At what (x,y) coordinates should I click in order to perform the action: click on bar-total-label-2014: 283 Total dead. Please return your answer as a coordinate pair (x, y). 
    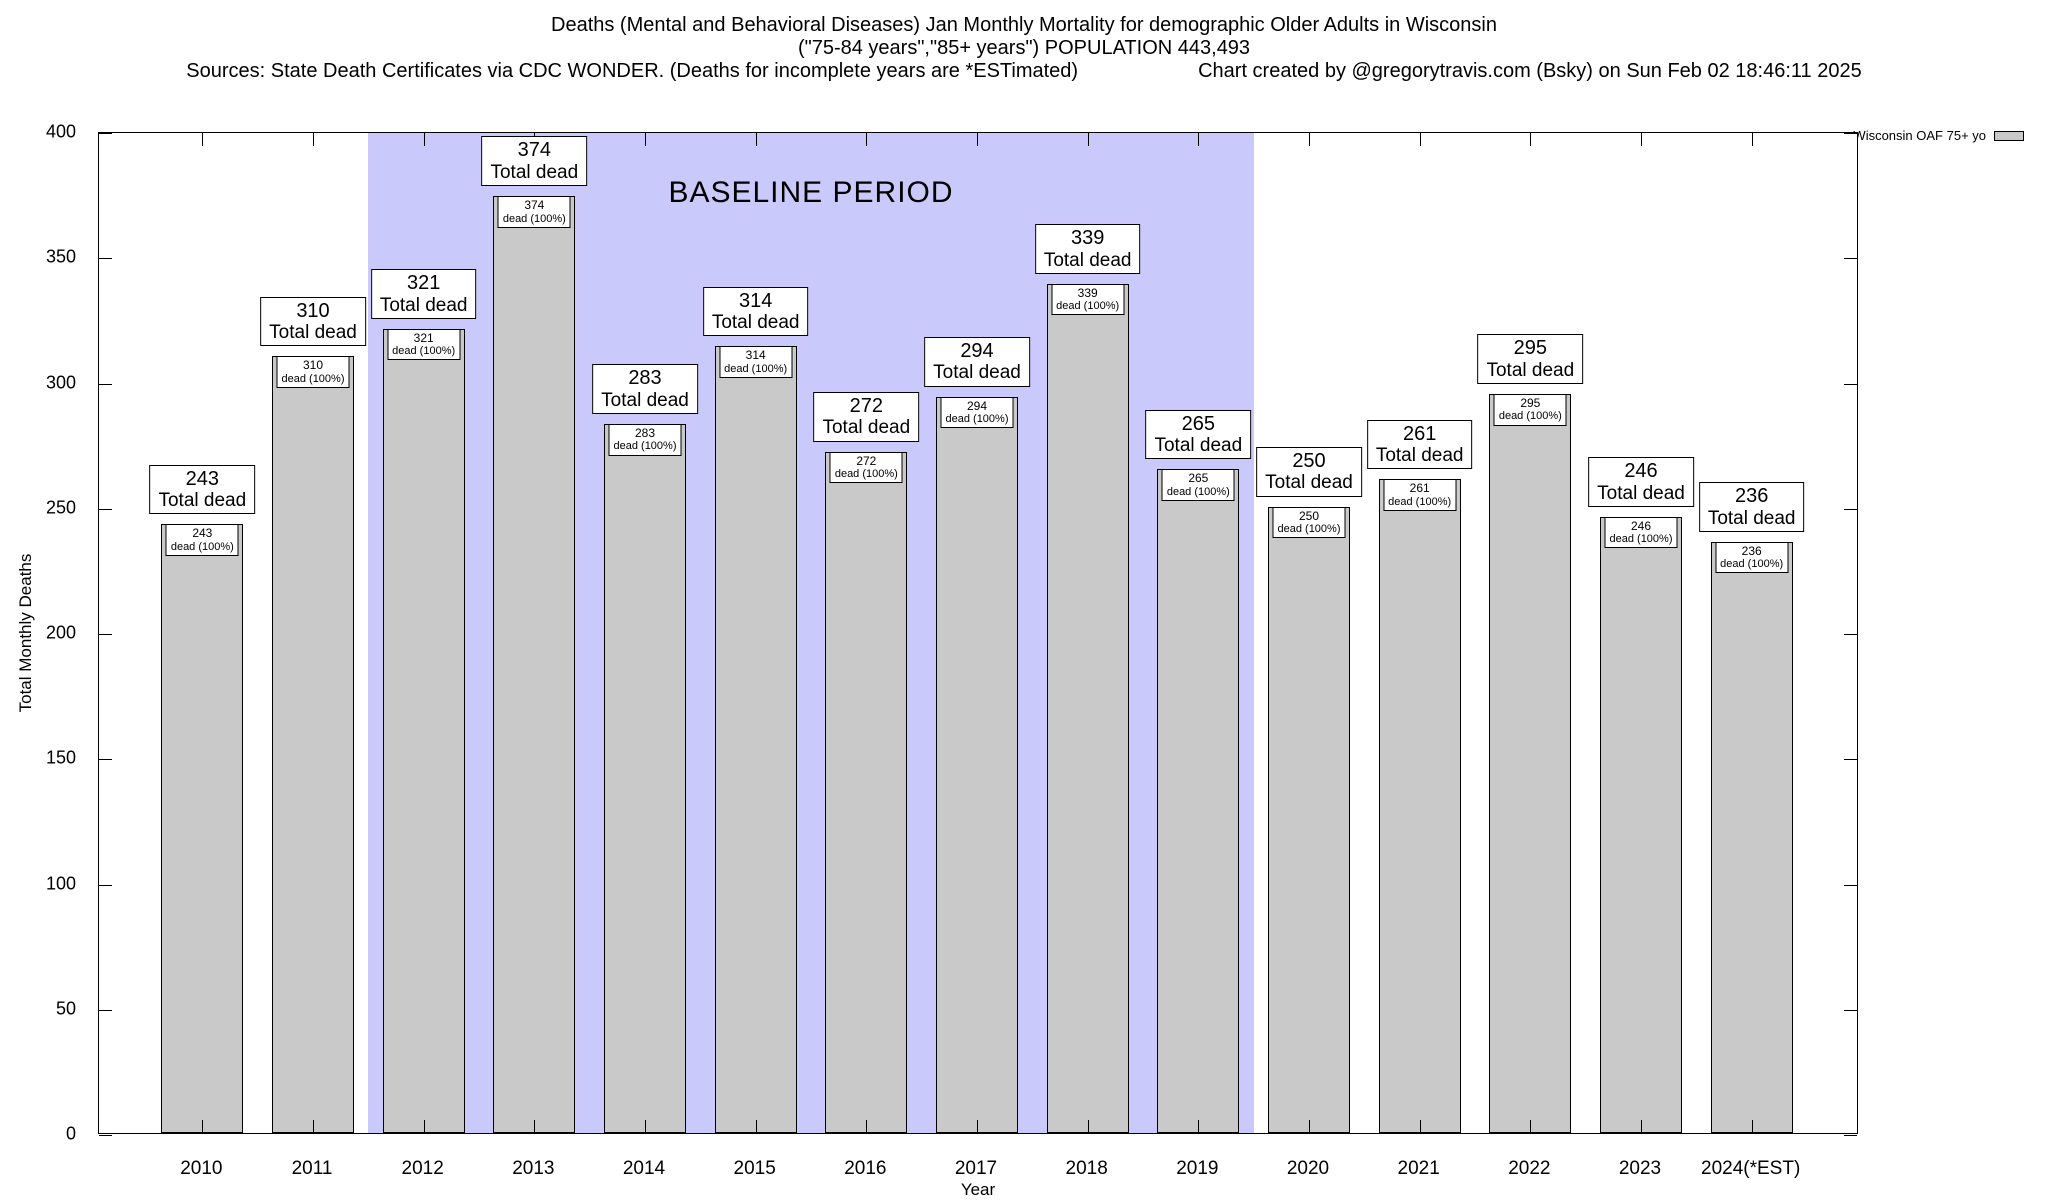
    Looking at the image, I should click on (645, 389).